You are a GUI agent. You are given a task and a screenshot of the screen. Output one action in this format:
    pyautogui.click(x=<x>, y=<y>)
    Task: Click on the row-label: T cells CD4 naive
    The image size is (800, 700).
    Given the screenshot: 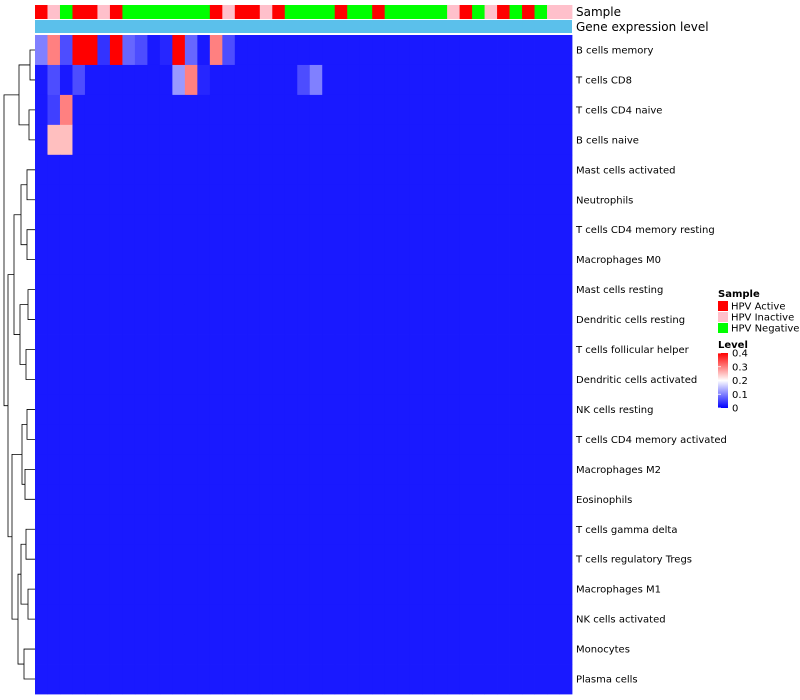 What is the action you would take?
    pyautogui.click(x=618, y=110)
    